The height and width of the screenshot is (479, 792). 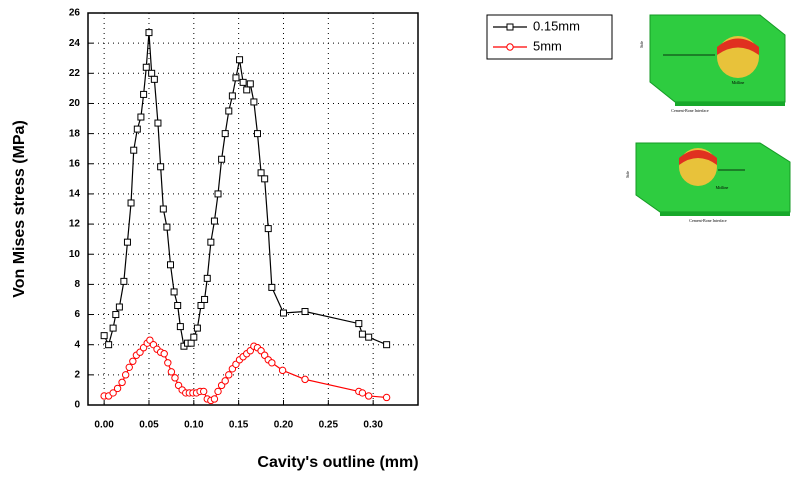 What do you see at coordinates (77, 374) in the screenshot?
I see `y-tick-label: 2` at bounding box center [77, 374].